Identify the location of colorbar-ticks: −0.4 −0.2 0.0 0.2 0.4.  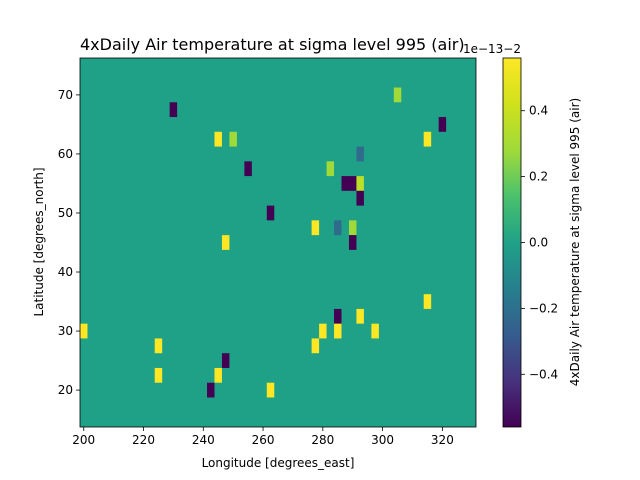
(539, 242).